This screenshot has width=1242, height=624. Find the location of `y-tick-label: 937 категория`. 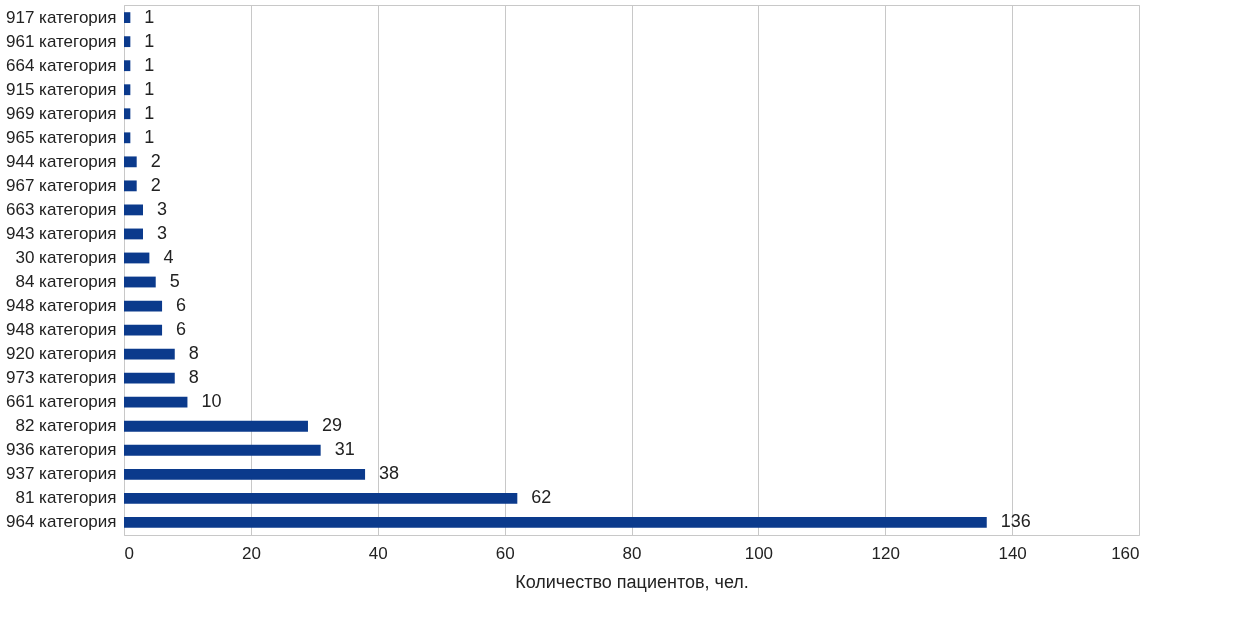

y-tick-label: 937 категория is located at coordinates (61, 474).